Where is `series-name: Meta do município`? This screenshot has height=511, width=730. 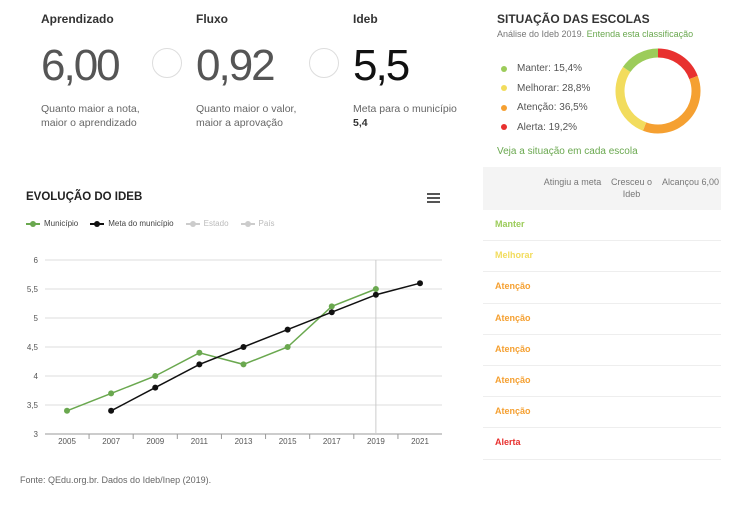 series-name: Meta do município is located at coordinates (141, 223).